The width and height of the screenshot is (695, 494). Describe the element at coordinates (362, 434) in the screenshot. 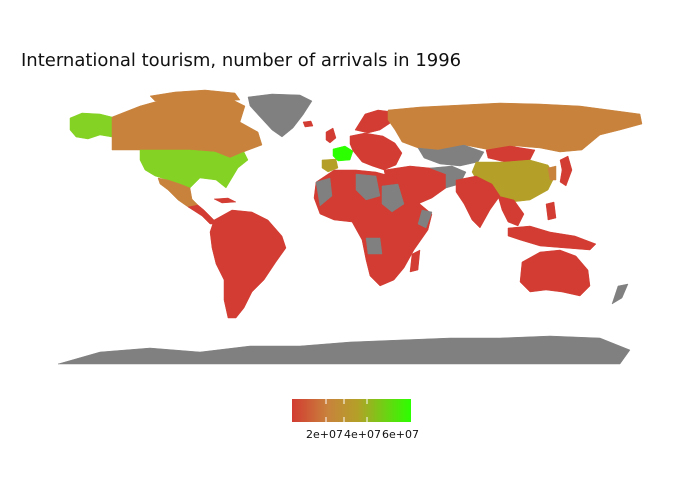

I see `legend-tick-label: 4e+07` at that location.